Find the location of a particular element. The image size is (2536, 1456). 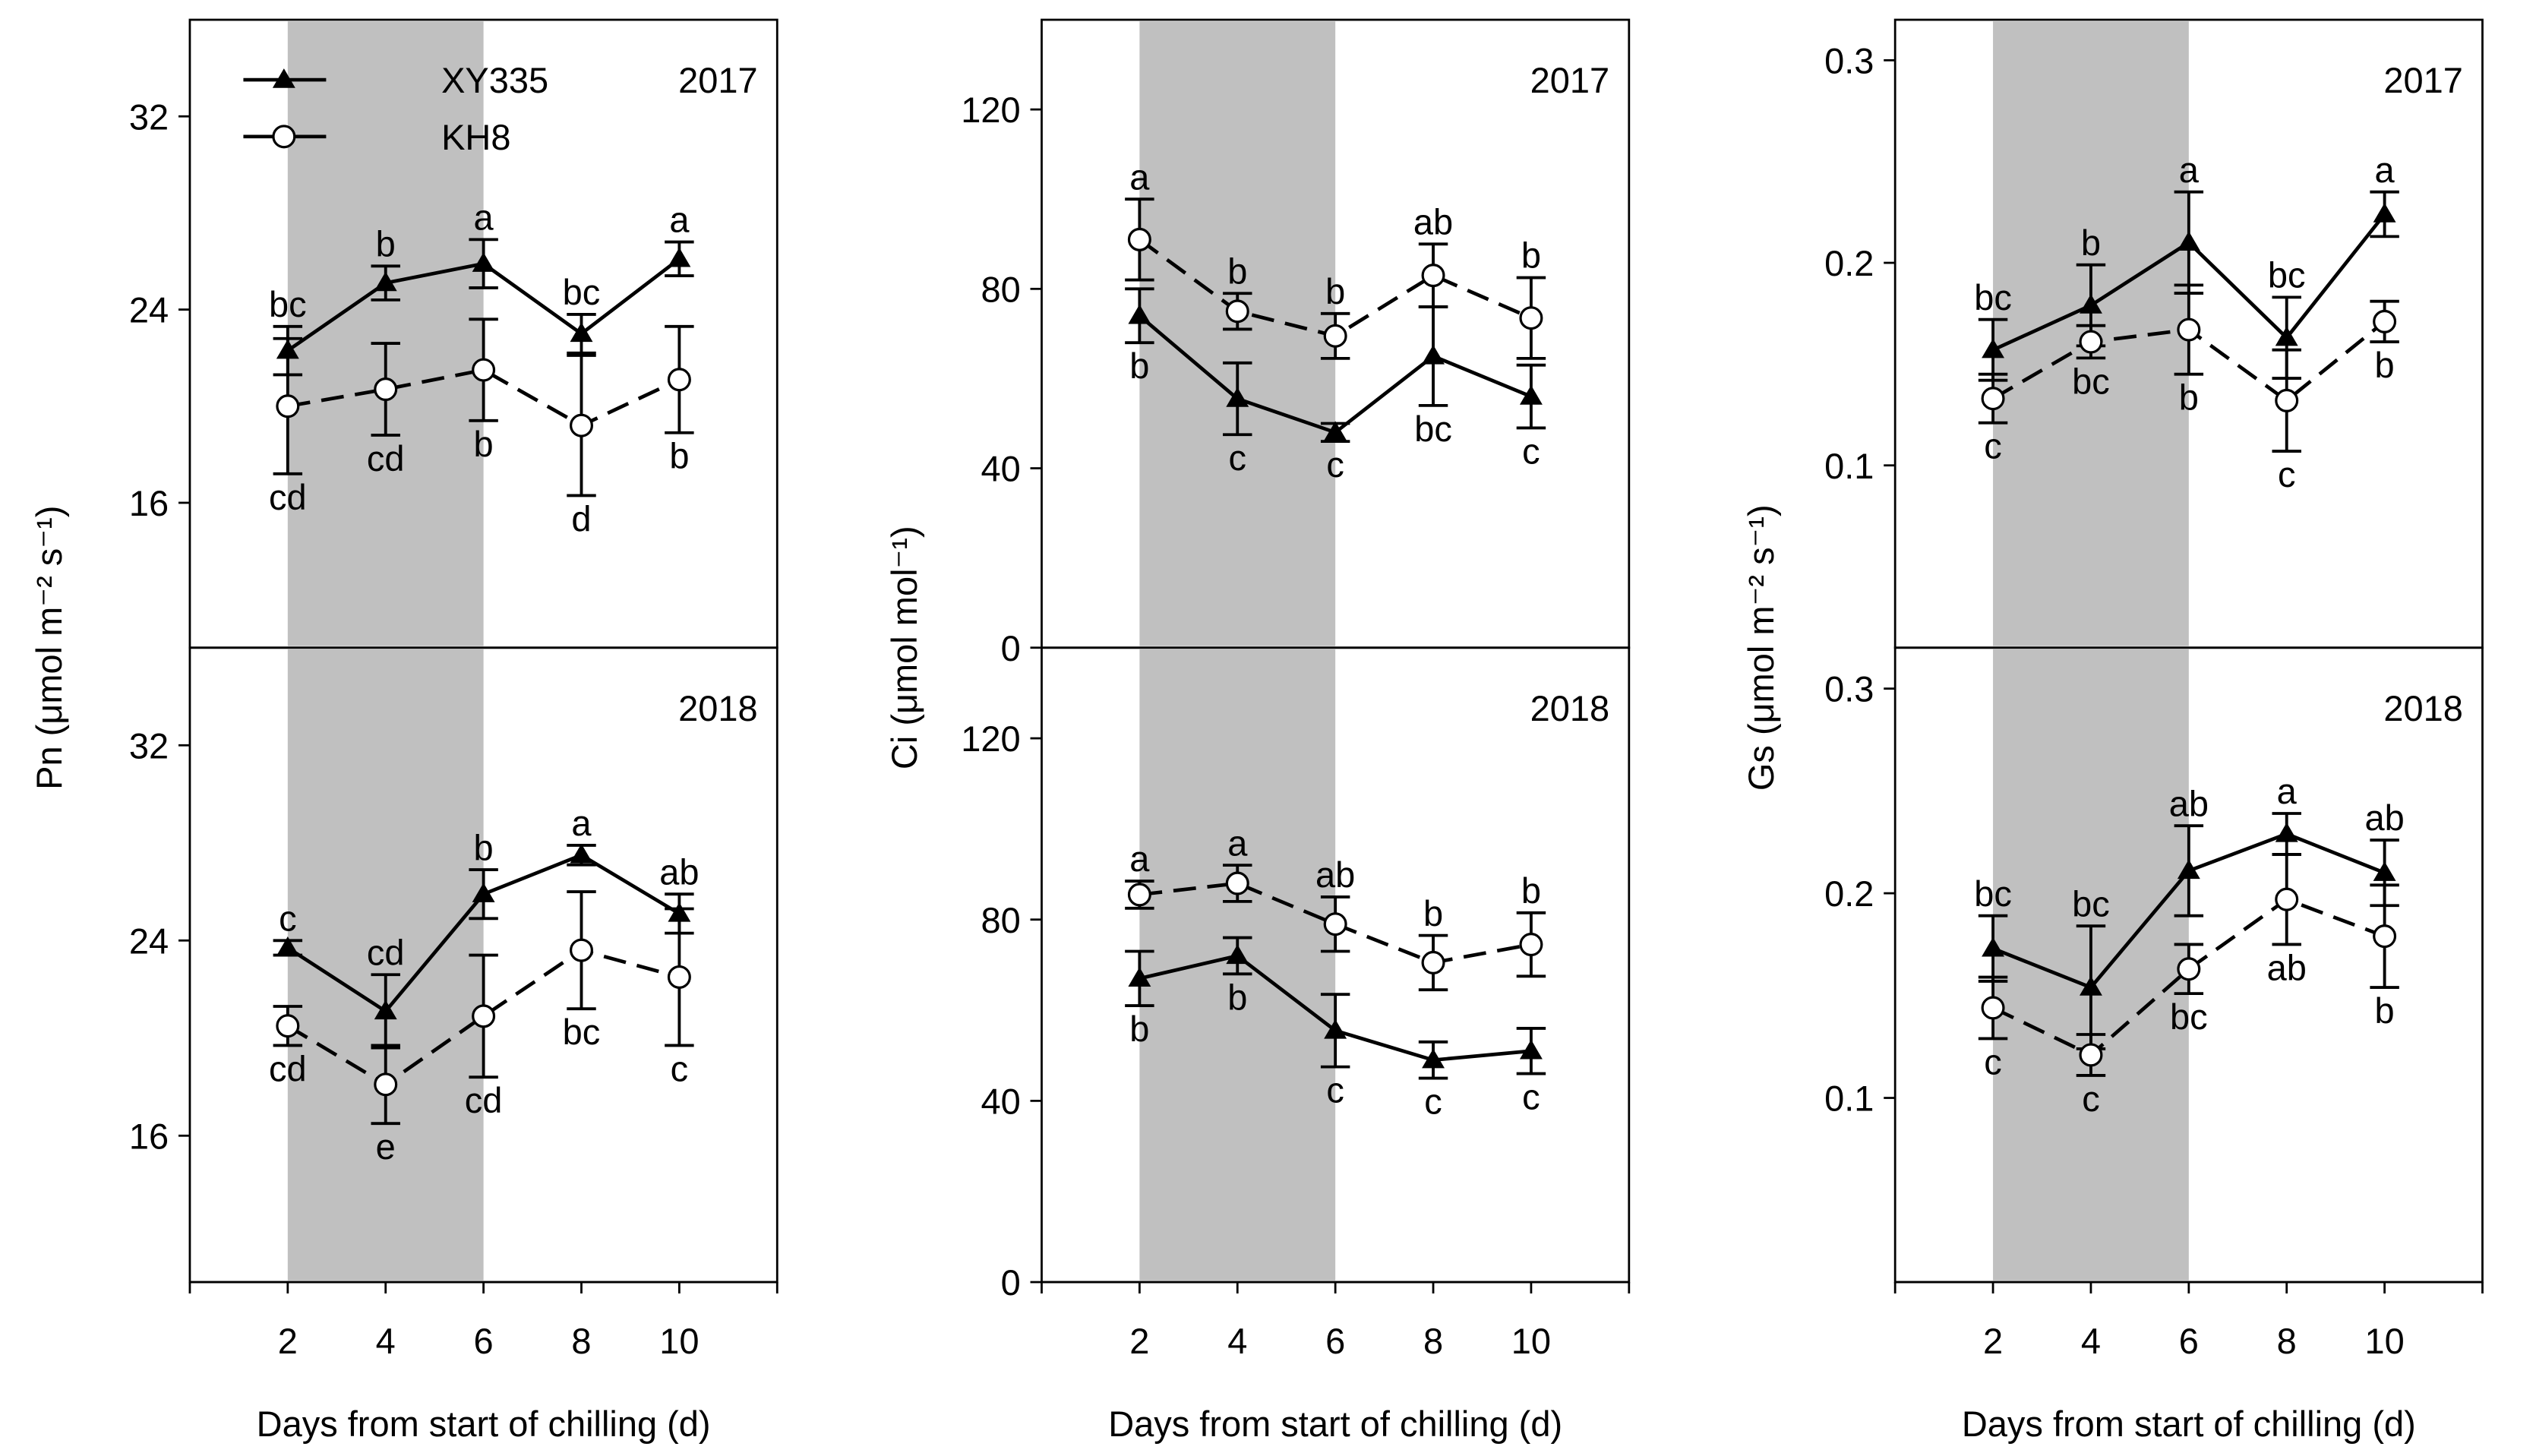

y-tick-label: 0.3 is located at coordinates (1849, 689).